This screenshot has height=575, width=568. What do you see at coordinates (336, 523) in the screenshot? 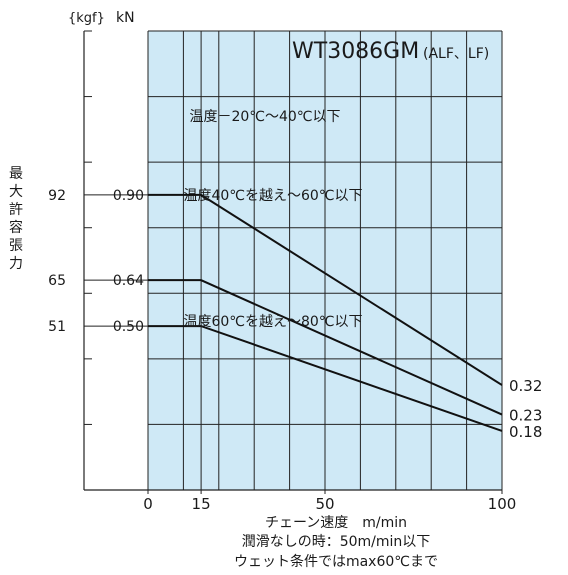
I see `x-axis-label: チェーン速度 m/min` at bounding box center [336, 523].